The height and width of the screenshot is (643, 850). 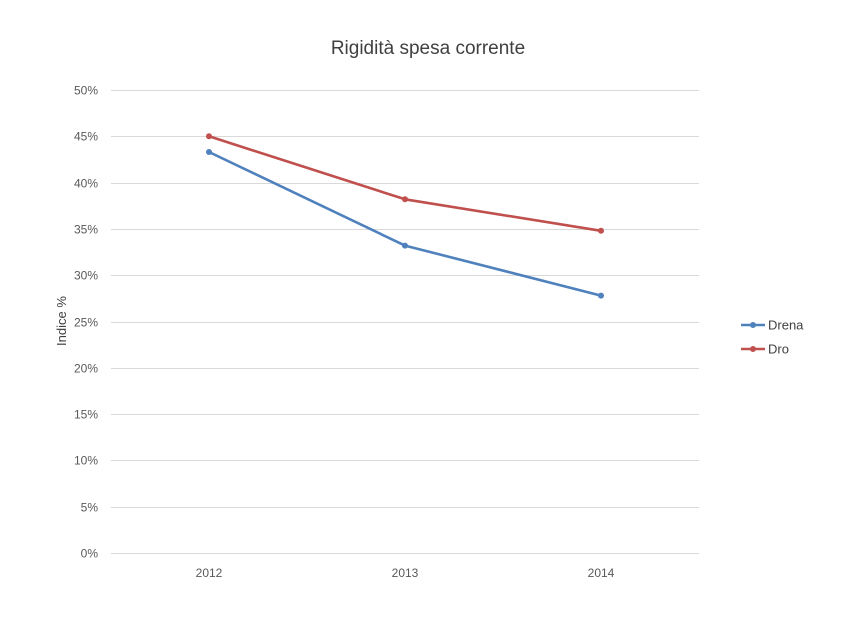 I want to click on y-tick-label: 45%, so click(x=86, y=137).